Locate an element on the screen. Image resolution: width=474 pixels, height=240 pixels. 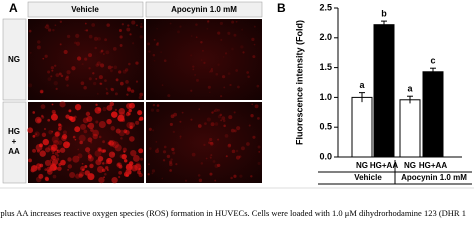
y-tick-label: 0.5 is located at coordinates (325, 127).